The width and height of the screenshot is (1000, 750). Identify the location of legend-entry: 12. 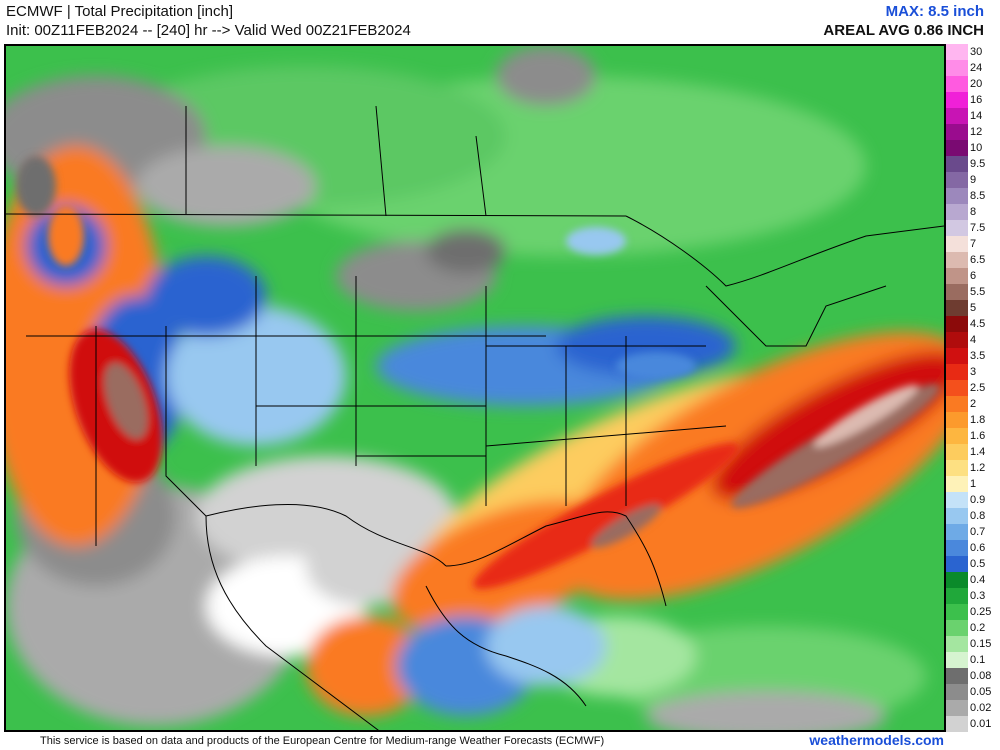
(973, 132).